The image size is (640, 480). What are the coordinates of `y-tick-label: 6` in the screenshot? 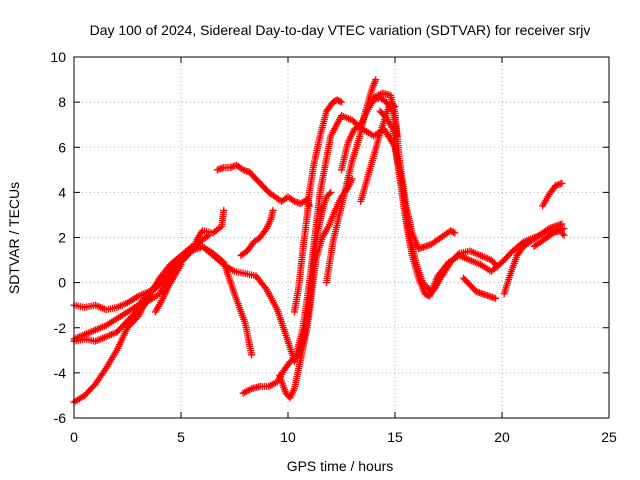 It's located at (62, 147).